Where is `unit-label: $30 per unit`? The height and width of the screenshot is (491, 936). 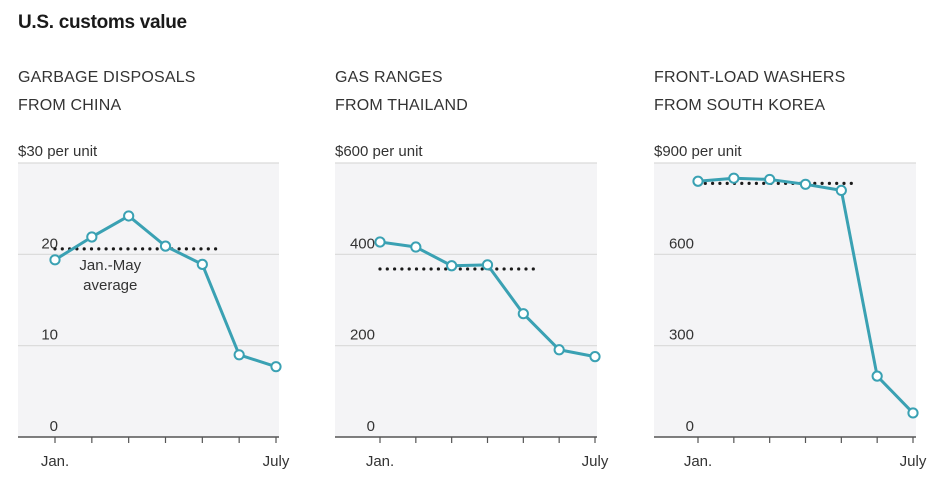
unit-label: $30 per unit is located at coordinates (58, 151).